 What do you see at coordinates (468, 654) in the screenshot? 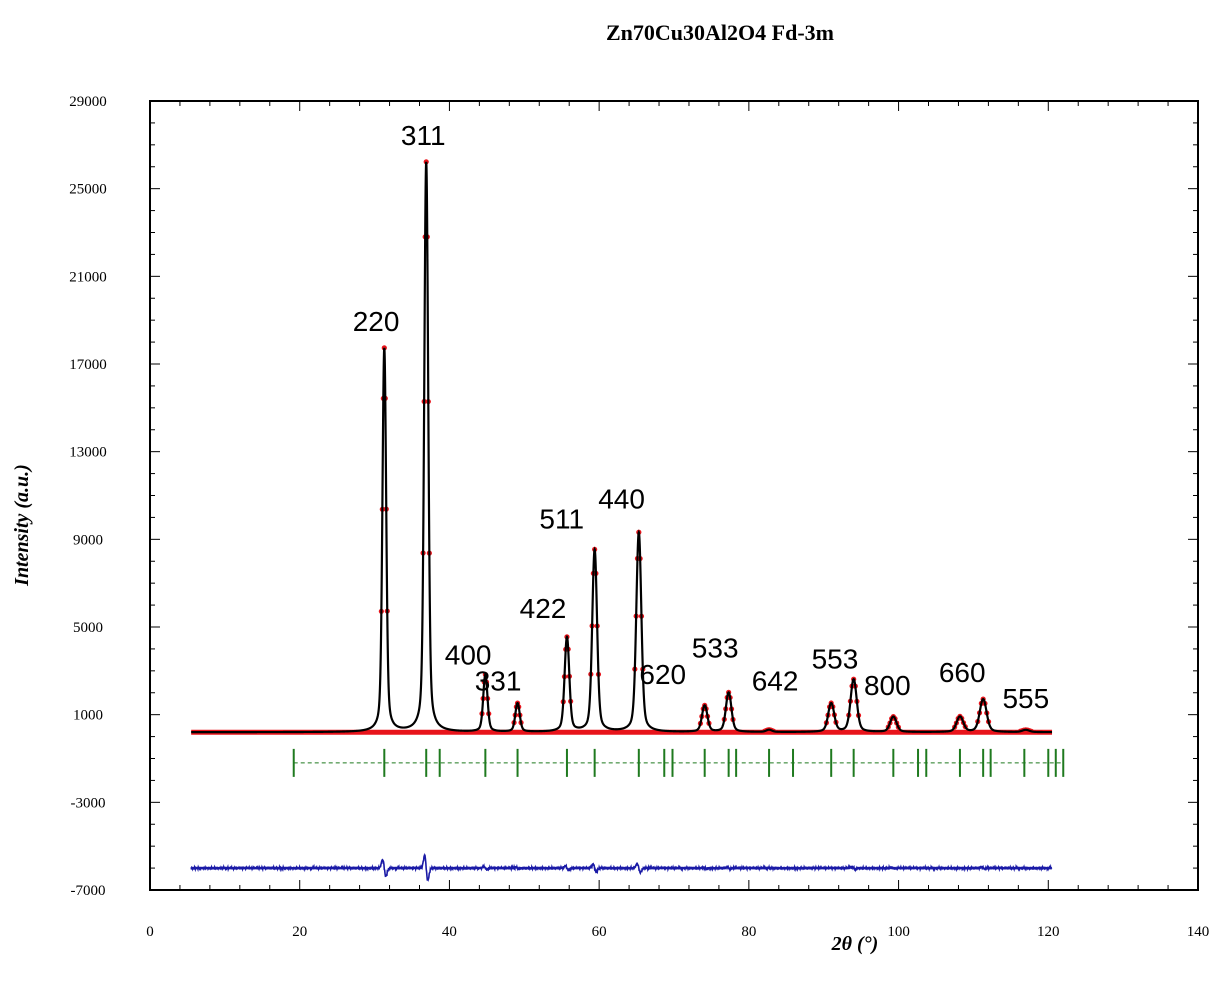
I see `peak-label-400: 400` at bounding box center [468, 654].